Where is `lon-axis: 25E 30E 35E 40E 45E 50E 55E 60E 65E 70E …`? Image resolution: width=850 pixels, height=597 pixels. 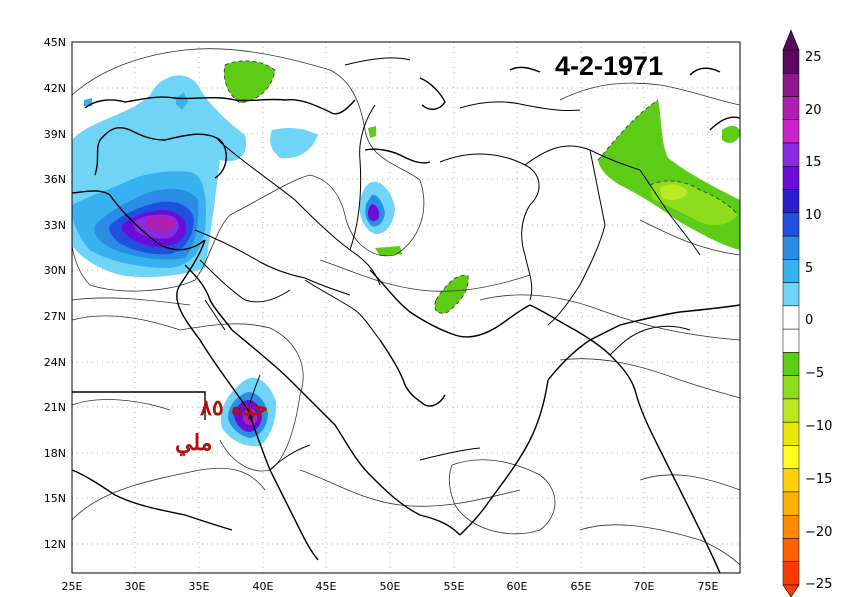 lon-axis: 25E 30E 35E 40E 45E 50E 55E 60E 65E 70E … is located at coordinates (390, 586).